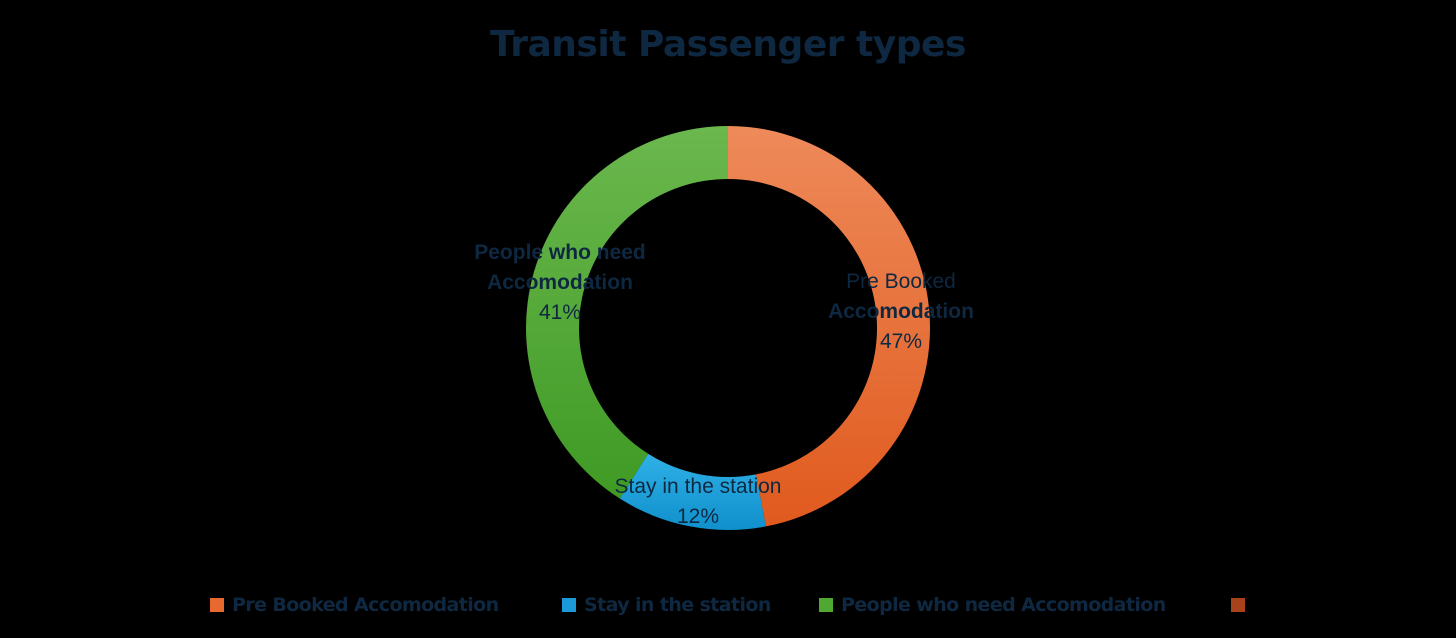 The width and height of the screenshot is (1456, 638). What do you see at coordinates (698, 516) in the screenshot?
I see `data-label-percent: 12%` at bounding box center [698, 516].